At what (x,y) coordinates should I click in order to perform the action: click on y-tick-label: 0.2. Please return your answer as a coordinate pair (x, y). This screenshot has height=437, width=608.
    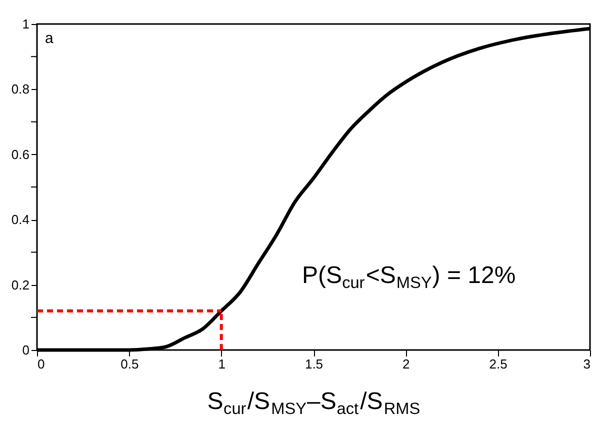
    Looking at the image, I should click on (20, 284).